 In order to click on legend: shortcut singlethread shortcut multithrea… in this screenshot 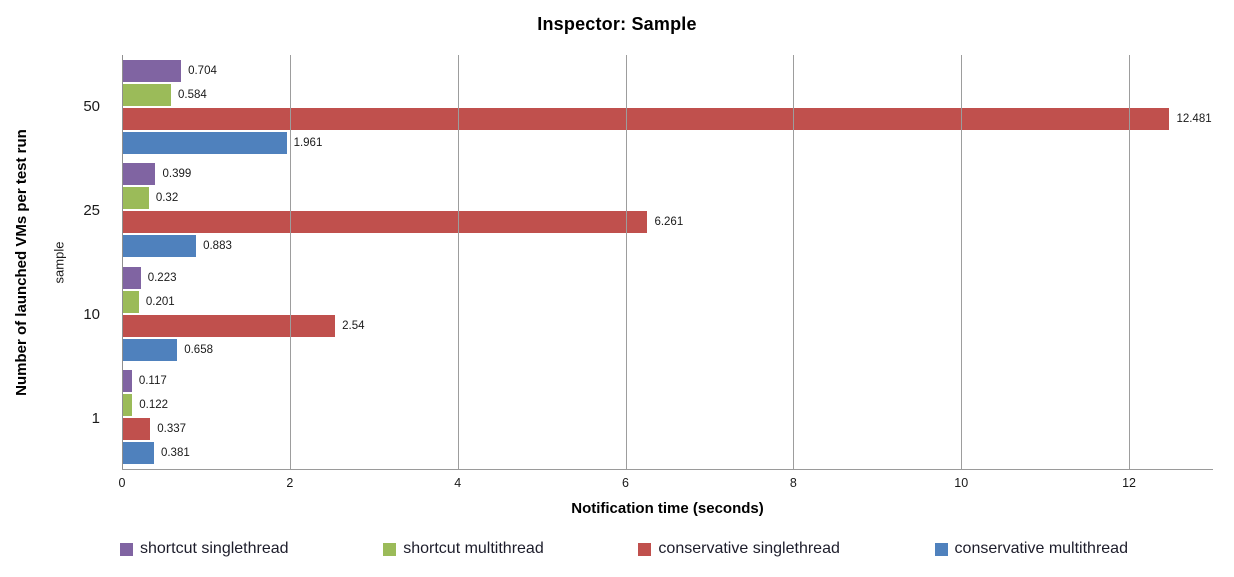, I will do `click(624, 549)`.